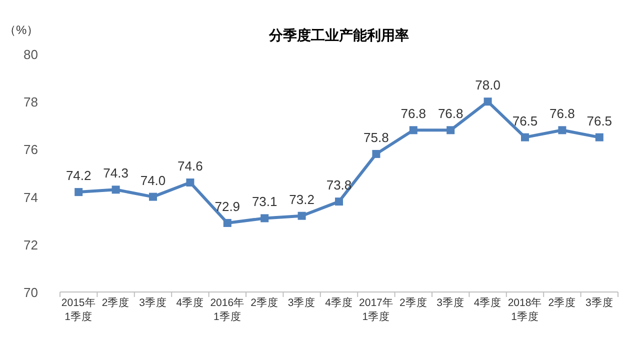 This screenshot has height=344, width=635. What do you see at coordinates (78, 310) in the screenshot?
I see `x-tick-label: 2015年 1季度` at bounding box center [78, 310].